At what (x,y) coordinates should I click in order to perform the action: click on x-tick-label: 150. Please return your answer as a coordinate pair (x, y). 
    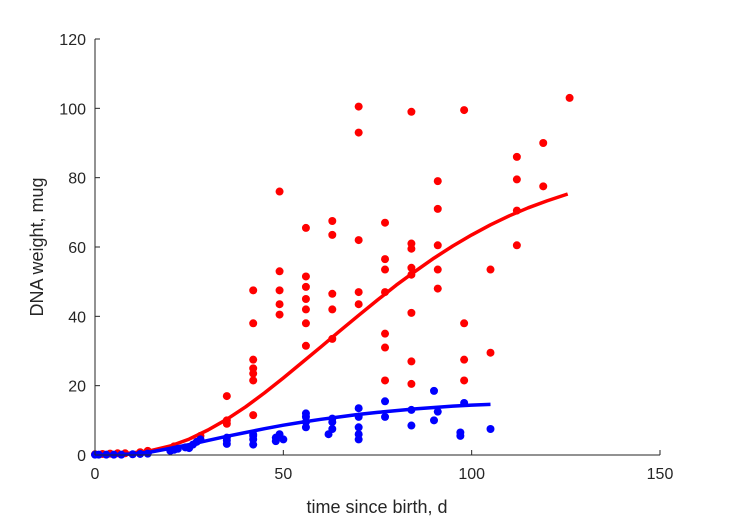
    Looking at the image, I should click on (660, 474).